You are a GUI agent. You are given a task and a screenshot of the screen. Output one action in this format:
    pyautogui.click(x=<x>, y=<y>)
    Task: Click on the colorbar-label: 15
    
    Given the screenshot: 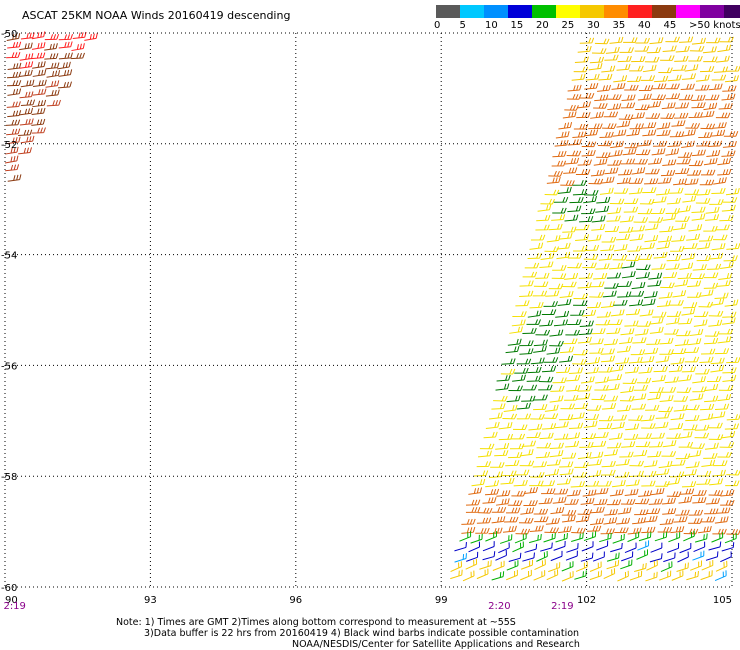 What is the action you would take?
    pyautogui.click(x=517, y=25)
    